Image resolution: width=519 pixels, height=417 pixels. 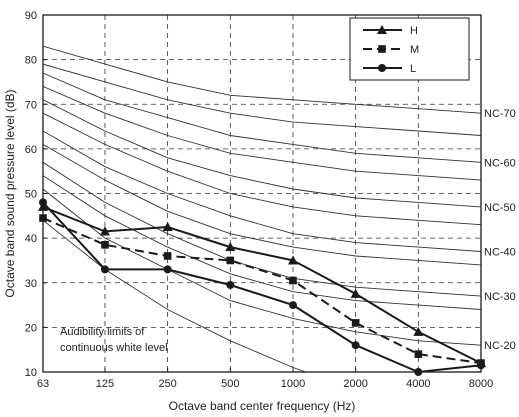 What do you see at coordinates (105, 384) in the screenshot?
I see `x-tick-label: 125` at bounding box center [105, 384].